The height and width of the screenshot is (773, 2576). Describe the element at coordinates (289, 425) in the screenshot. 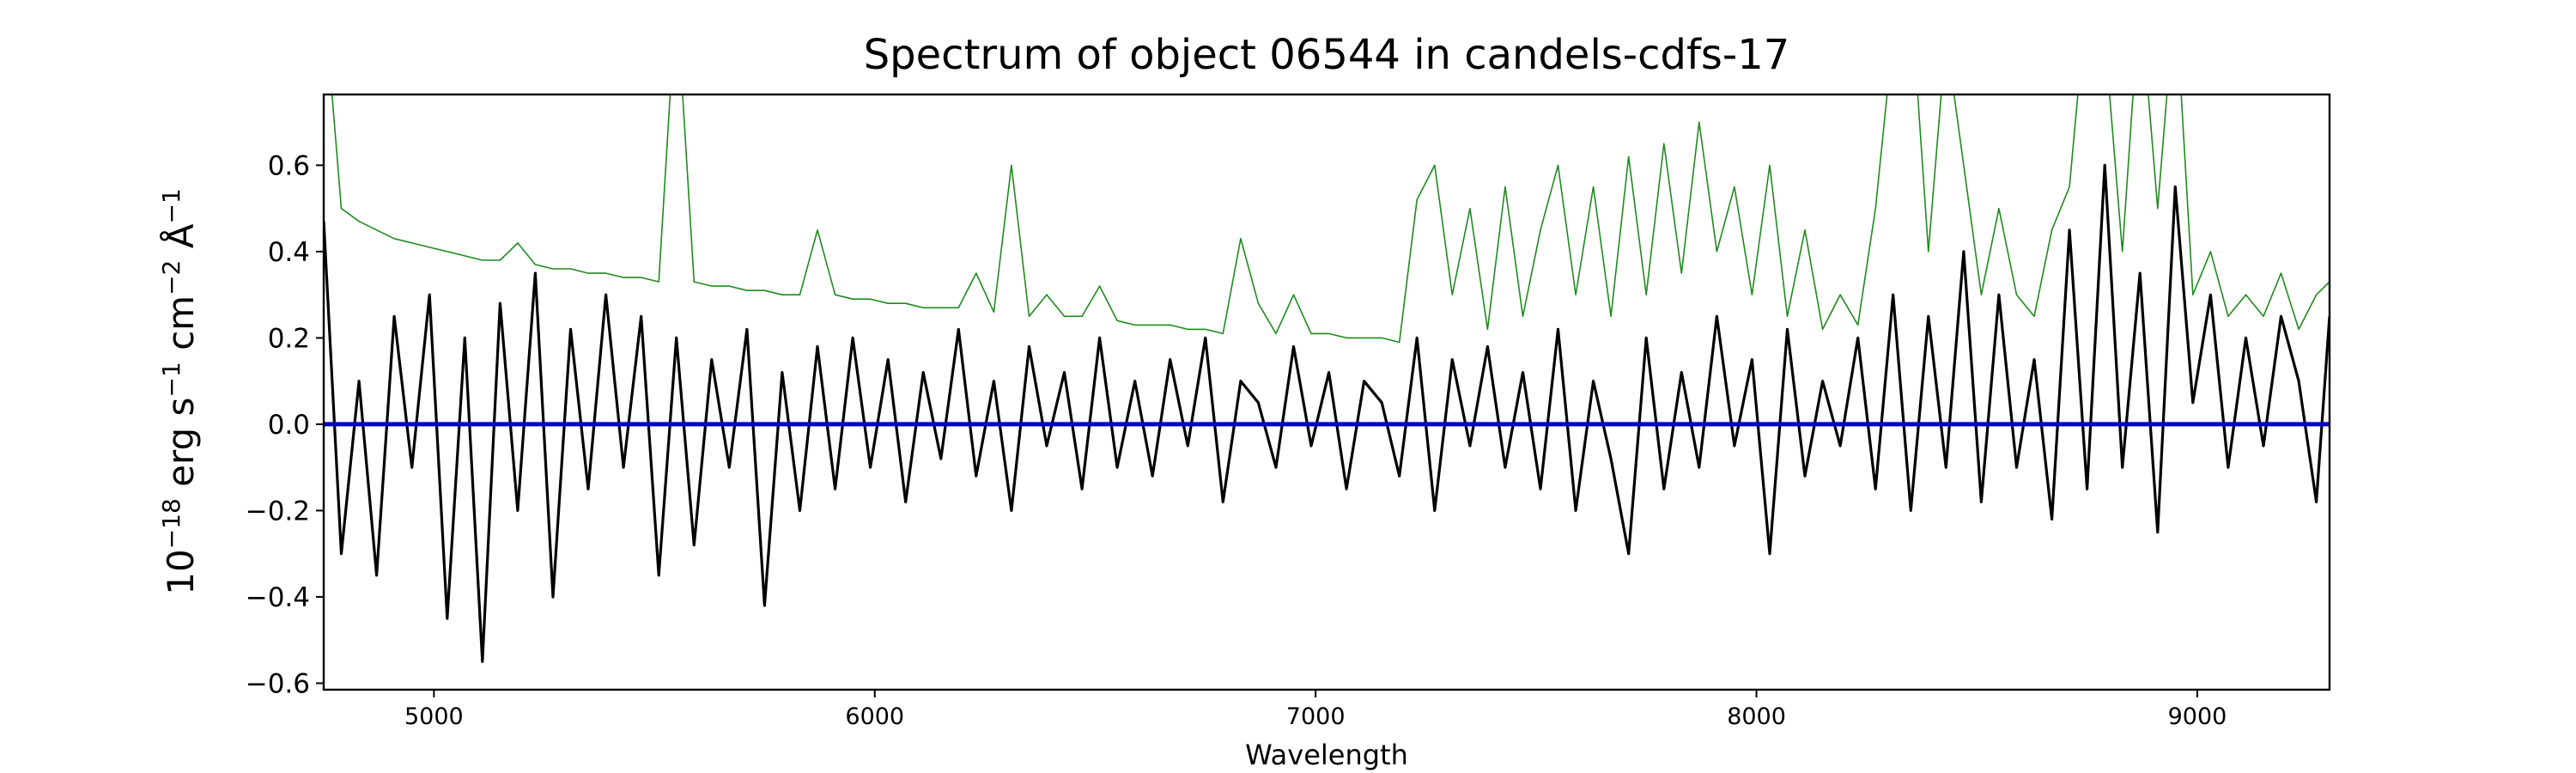

I see `y-tick-label: 0.0` at that location.